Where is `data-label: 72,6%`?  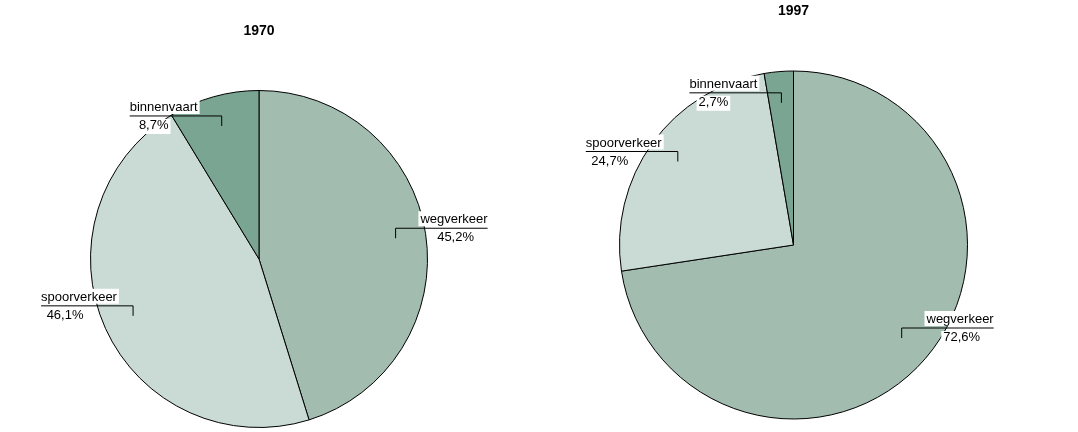
data-label: 72,6% is located at coordinates (962, 337).